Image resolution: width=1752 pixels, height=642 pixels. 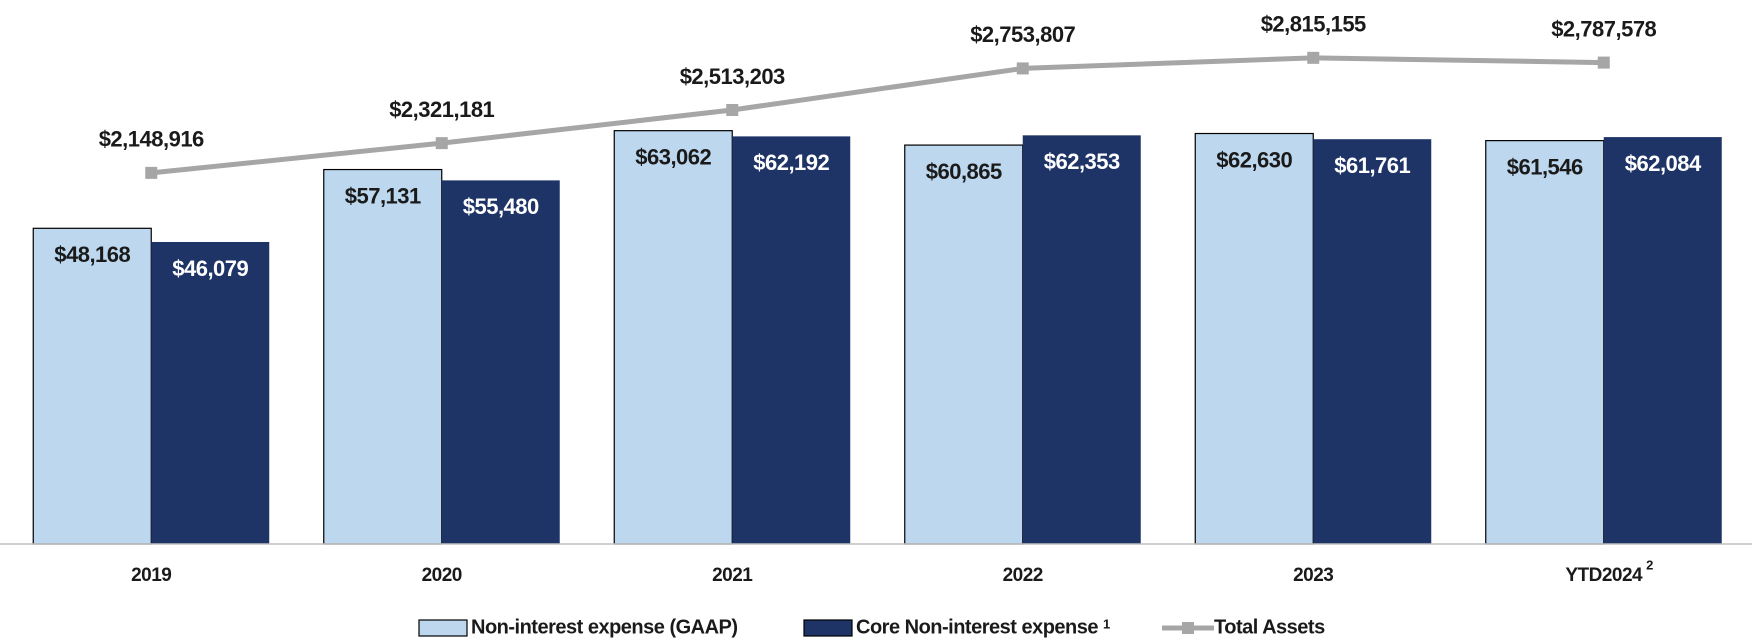 I want to click on data-label: $61,761, so click(x=1372, y=165).